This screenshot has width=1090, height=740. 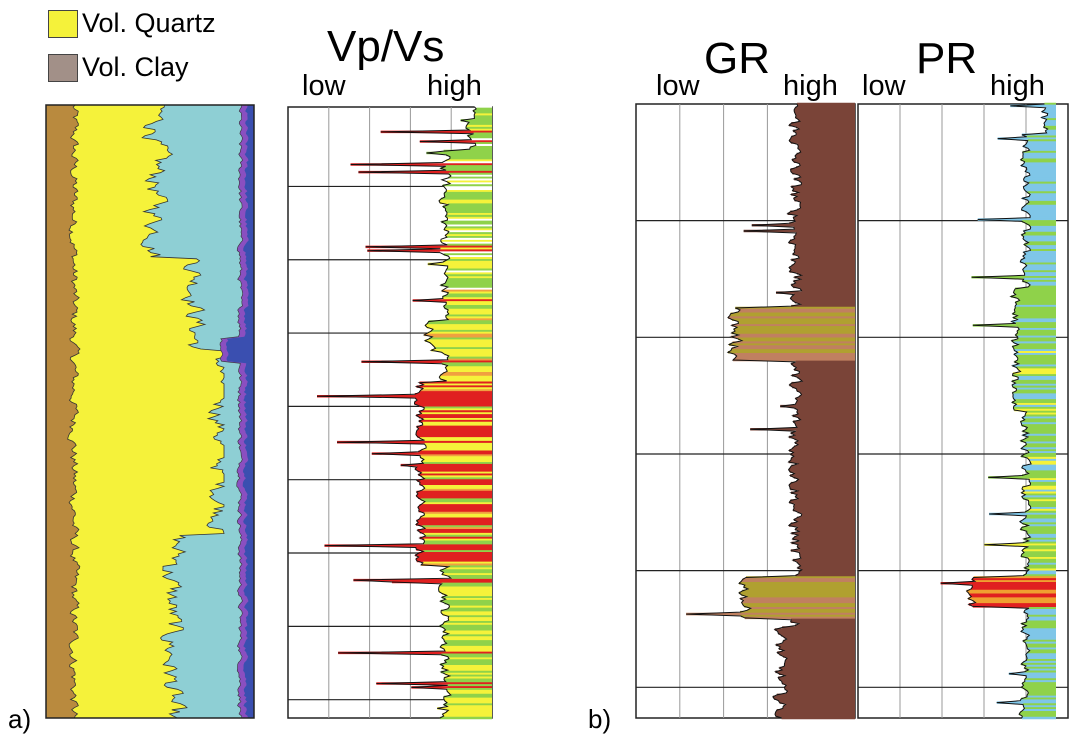 I want to click on vpvs-low-label: low, so click(x=324, y=86).